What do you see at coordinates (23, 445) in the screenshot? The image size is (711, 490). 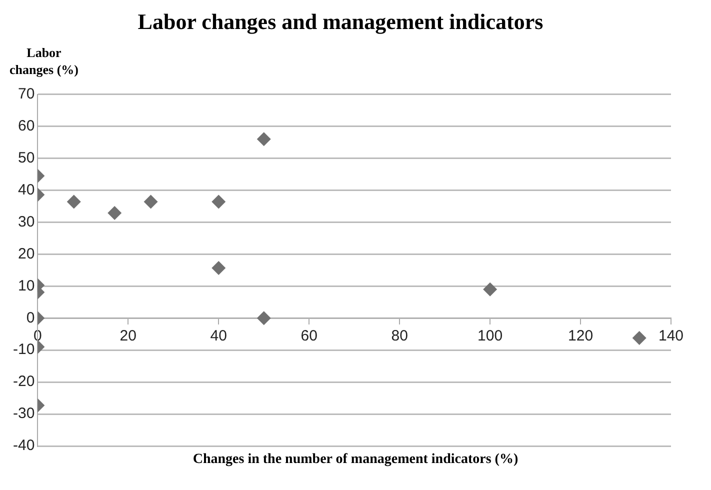 I see `y-tick-label: -40` at bounding box center [23, 445].